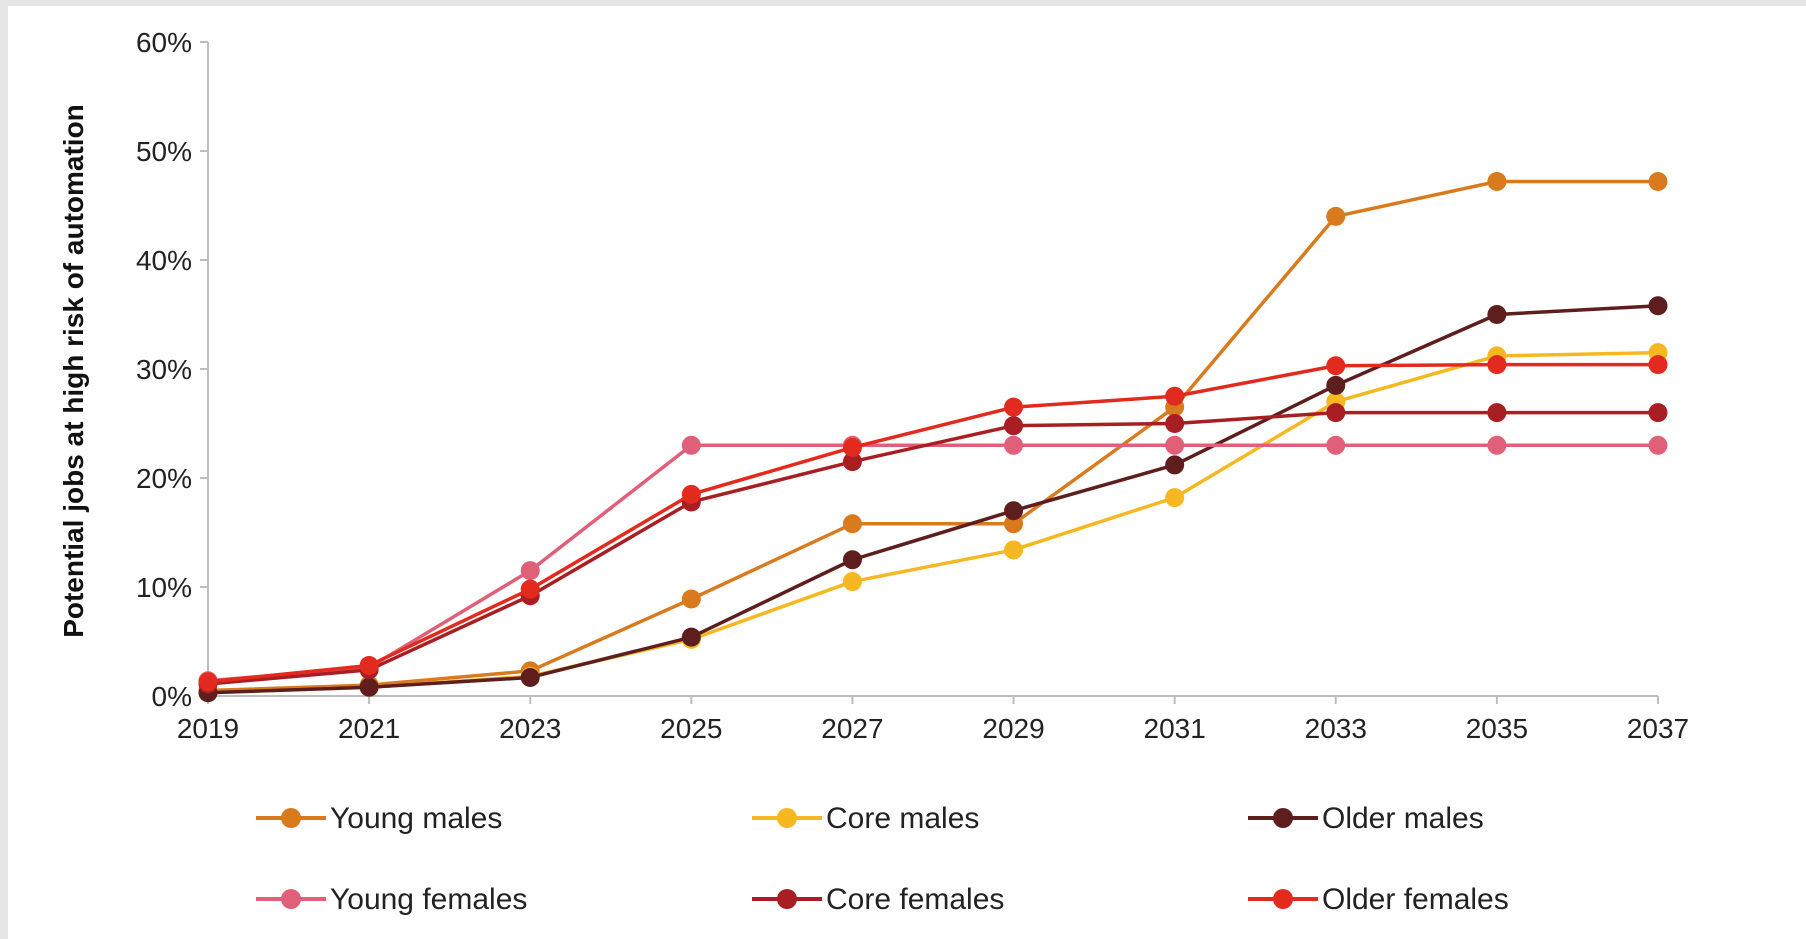 The width and height of the screenshot is (1806, 939). I want to click on legend-label: Young females, so click(428, 899).